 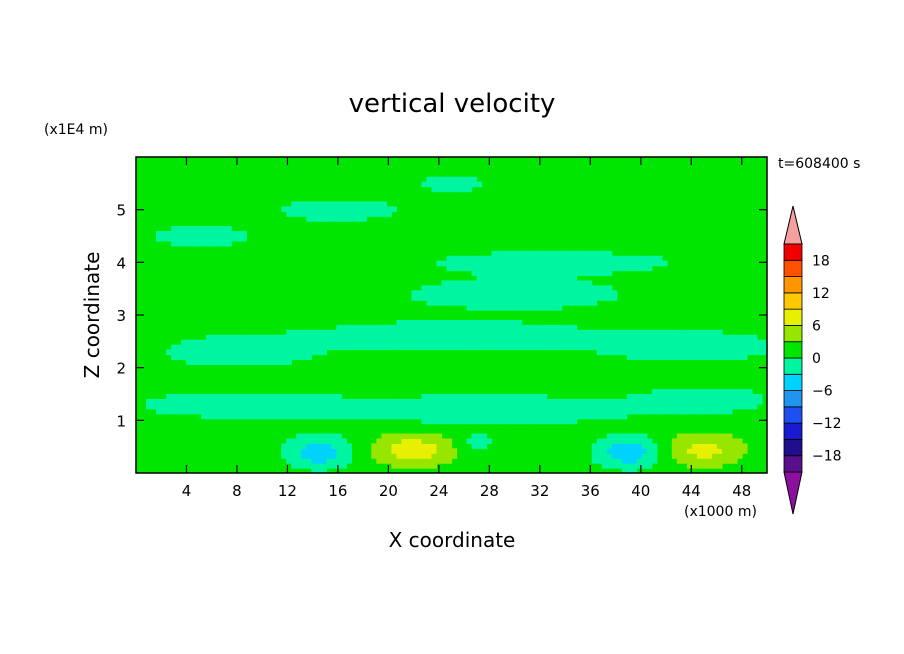 I want to click on x-tick-label: 40, so click(x=640, y=491).